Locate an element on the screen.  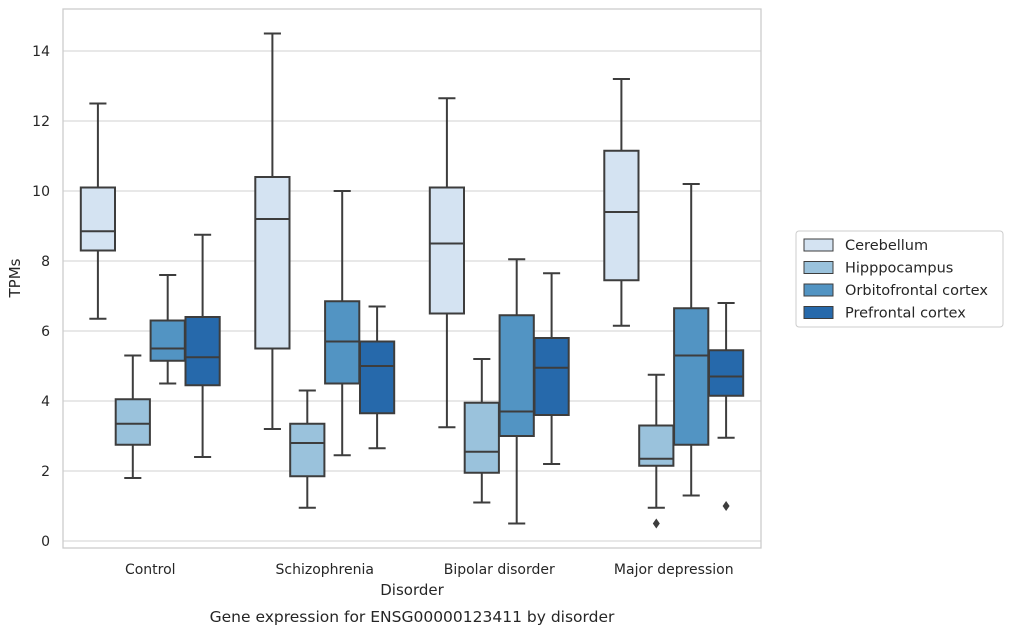
y-tick-label: 4 is located at coordinates (45, 402).